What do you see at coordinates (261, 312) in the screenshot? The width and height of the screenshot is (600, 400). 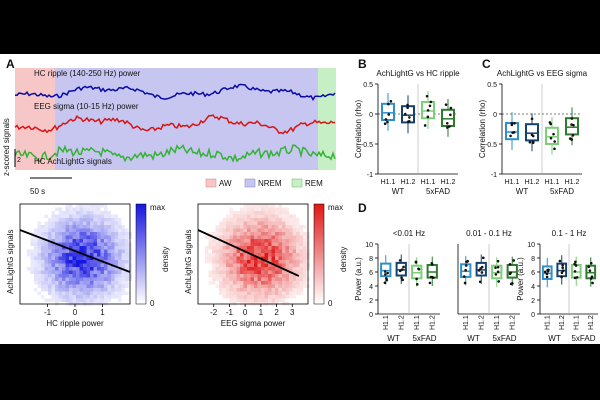 I see `x-tick-label: 1` at bounding box center [261, 312].